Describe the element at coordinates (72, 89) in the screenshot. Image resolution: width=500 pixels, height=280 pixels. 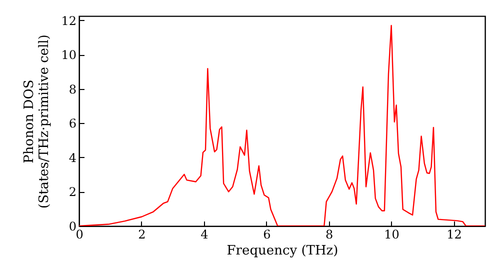
I see `y-tick-label: 8` at that location.